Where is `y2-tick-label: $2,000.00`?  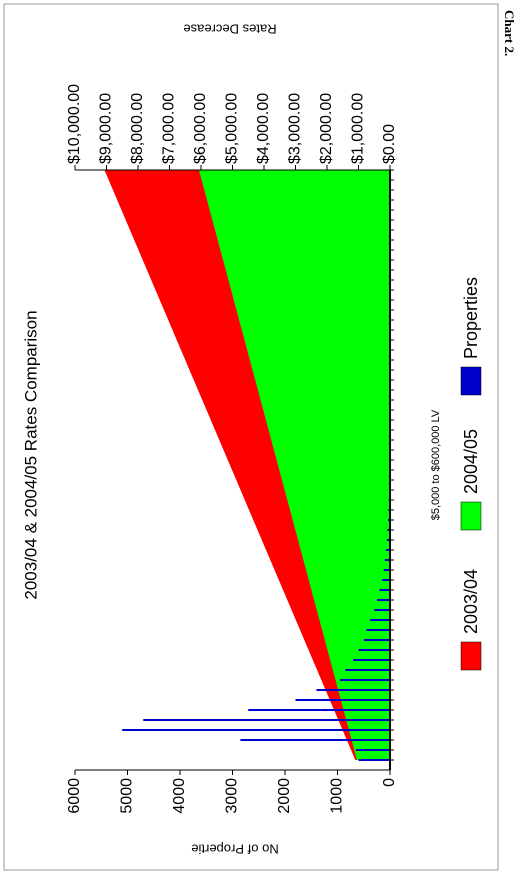 y2-tick-label: $2,000.00 is located at coordinates (326, 128).